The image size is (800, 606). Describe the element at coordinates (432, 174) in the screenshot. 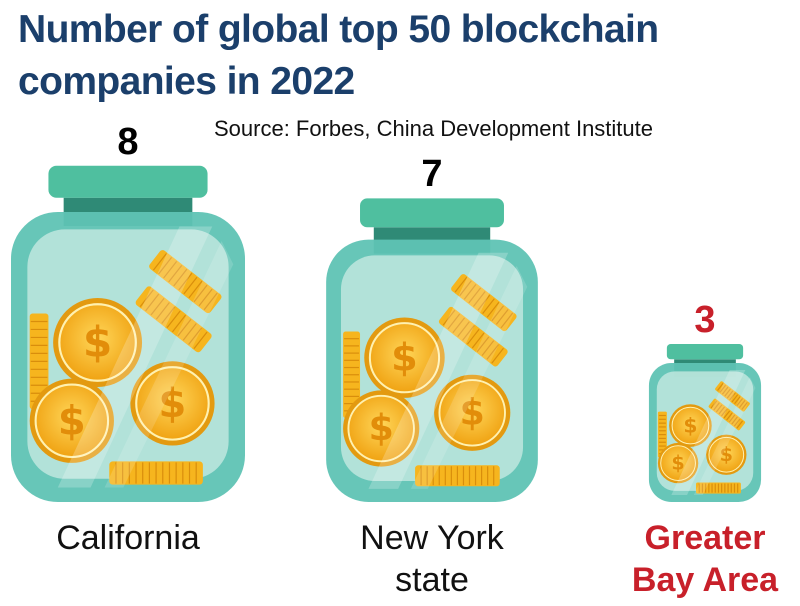

I see `value-label: 7` at that location.